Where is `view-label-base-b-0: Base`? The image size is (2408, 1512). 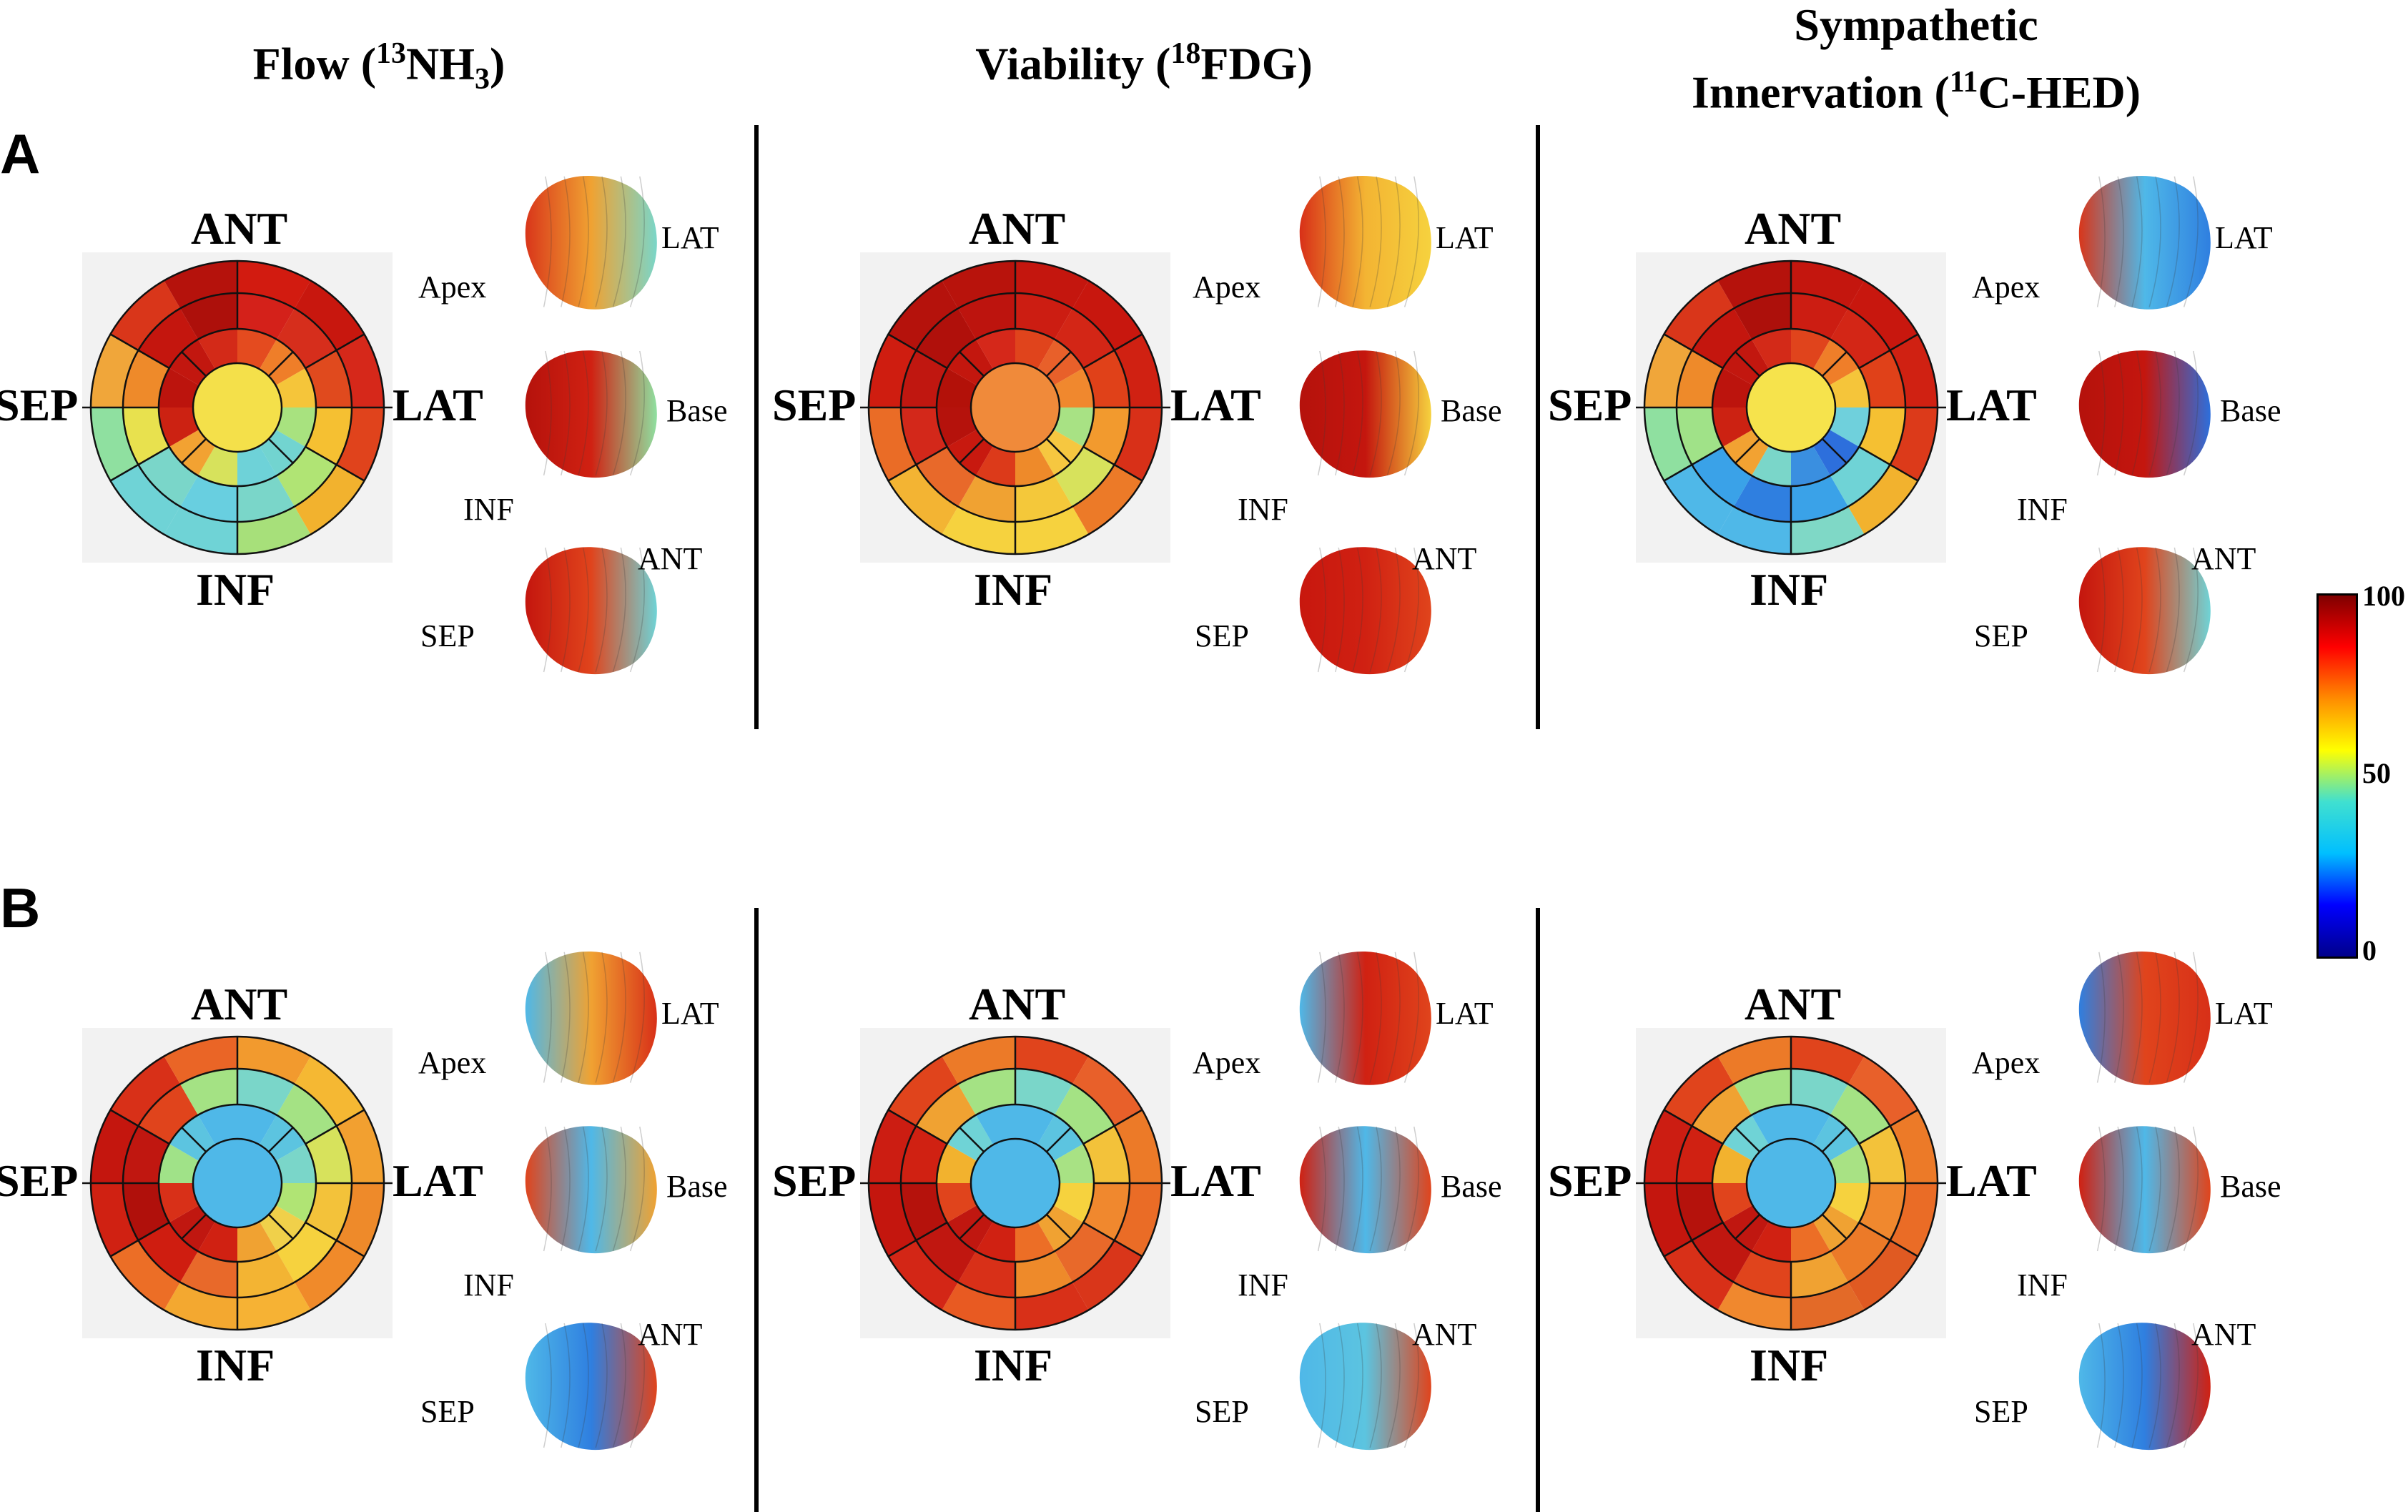 view-label-base-b-0: Base is located at coordinates (697, 1186).